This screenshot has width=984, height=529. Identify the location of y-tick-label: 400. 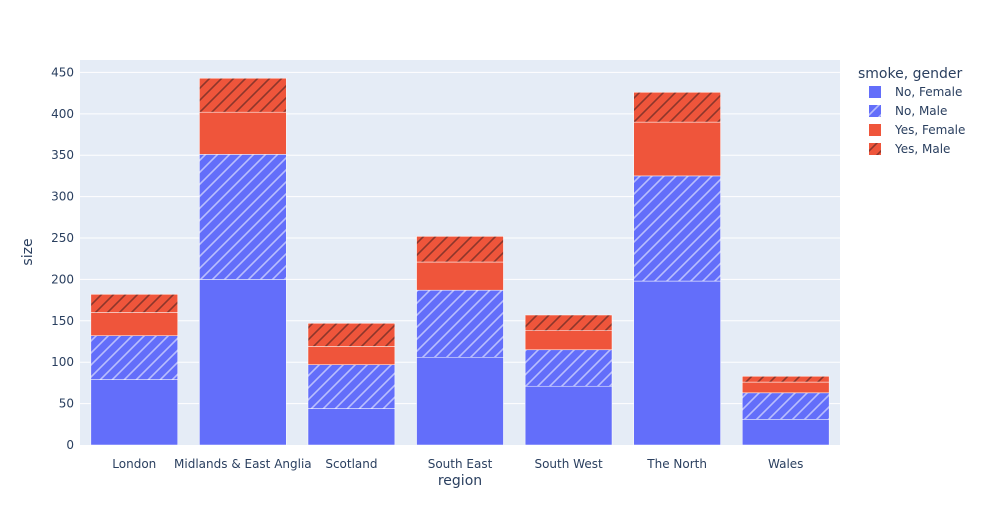
(62, 114).